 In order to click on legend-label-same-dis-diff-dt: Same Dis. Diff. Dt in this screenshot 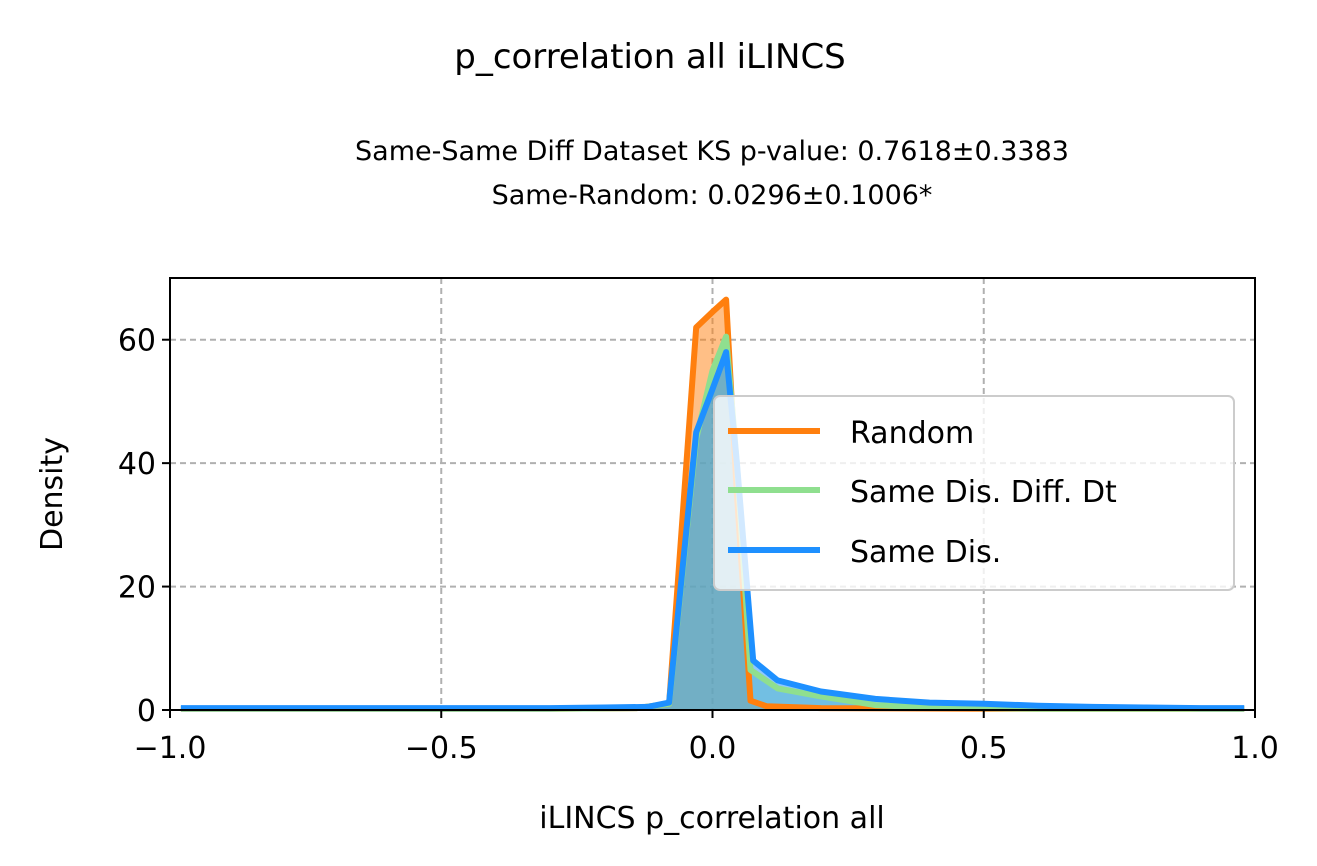, I will do `click(983, 492)`.